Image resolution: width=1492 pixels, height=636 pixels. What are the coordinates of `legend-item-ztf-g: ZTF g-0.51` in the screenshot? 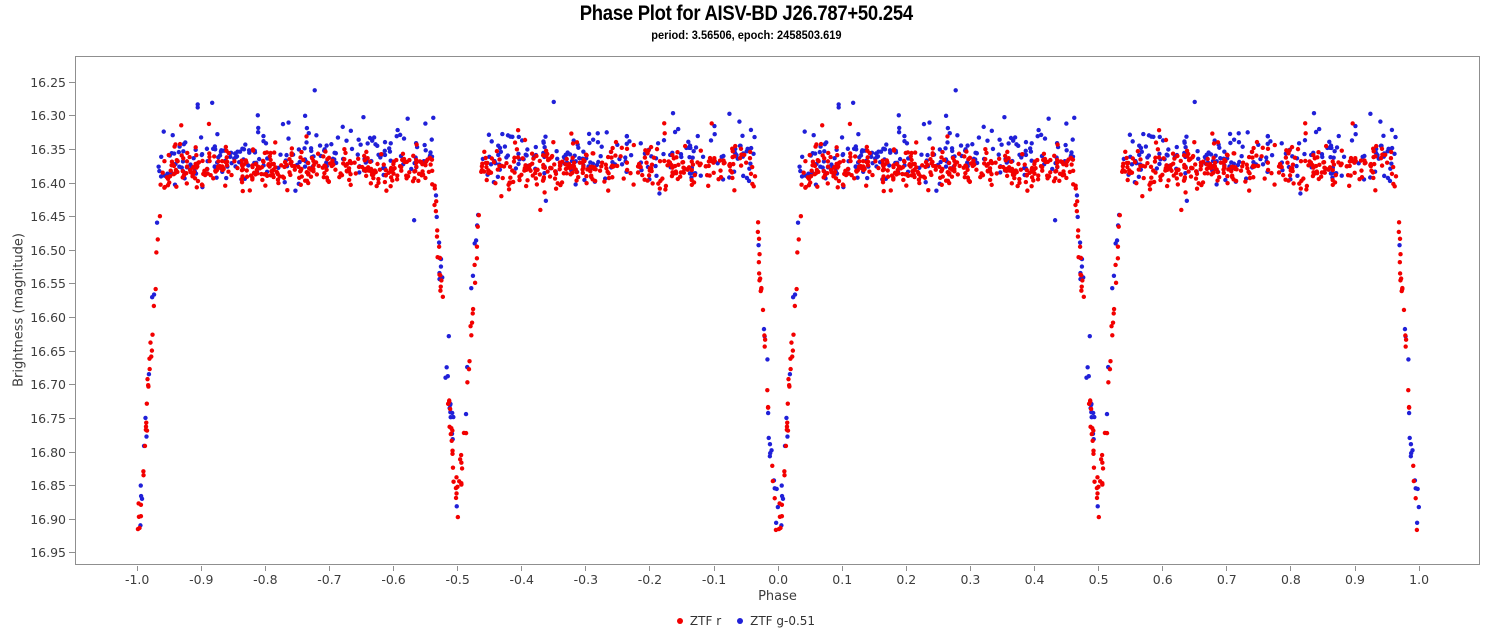 It's located at (776, 621).